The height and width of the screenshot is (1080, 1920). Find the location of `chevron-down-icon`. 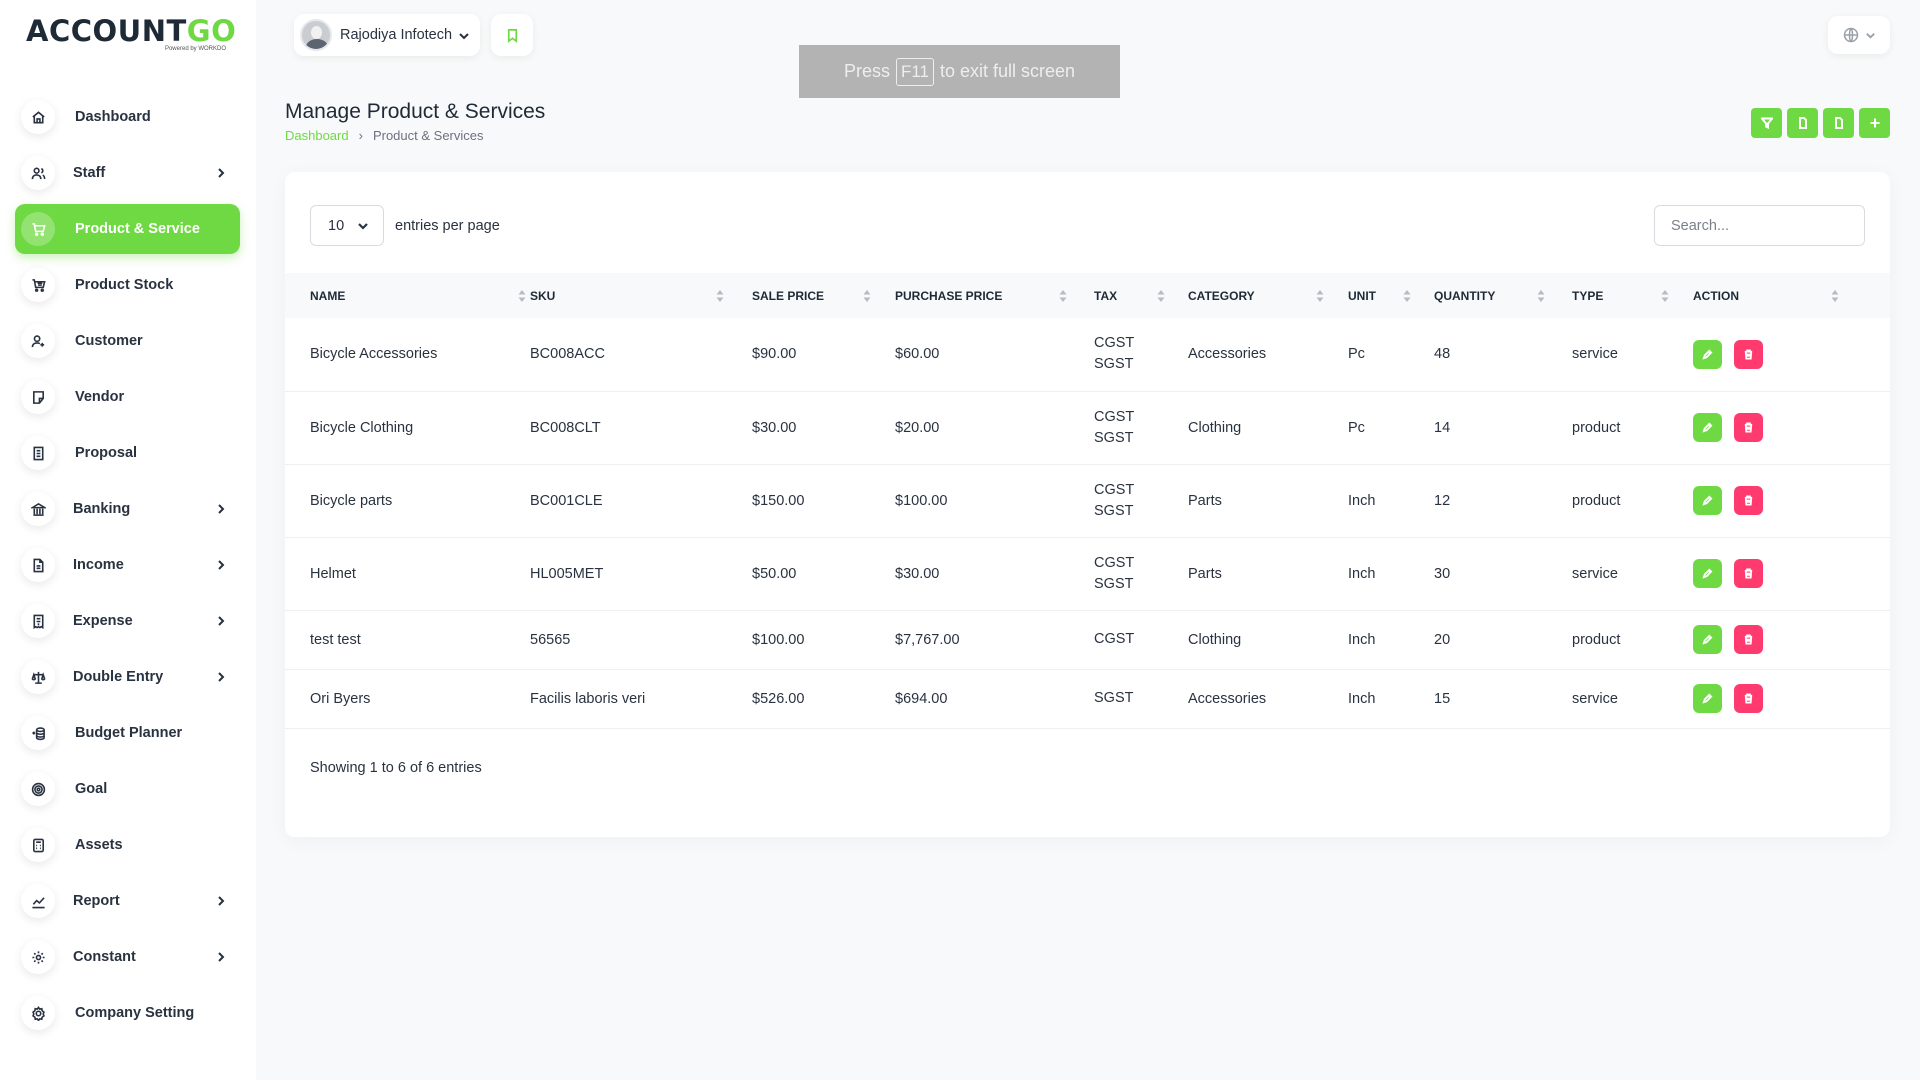

chevron-down-icon is located at coordinates (363, 226).